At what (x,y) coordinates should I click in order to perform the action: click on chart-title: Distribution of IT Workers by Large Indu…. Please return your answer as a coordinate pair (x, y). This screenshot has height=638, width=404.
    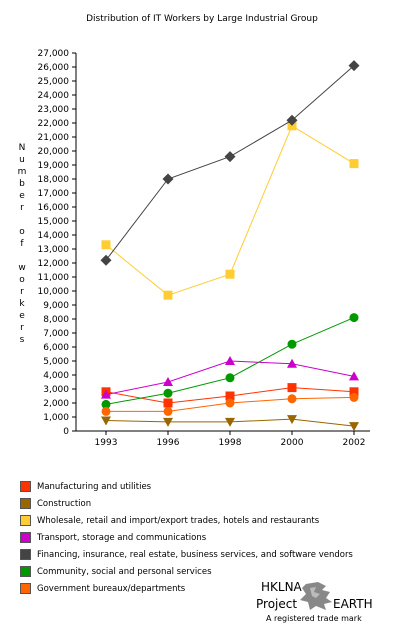
    Looking at the image, I should click on (202, 19).